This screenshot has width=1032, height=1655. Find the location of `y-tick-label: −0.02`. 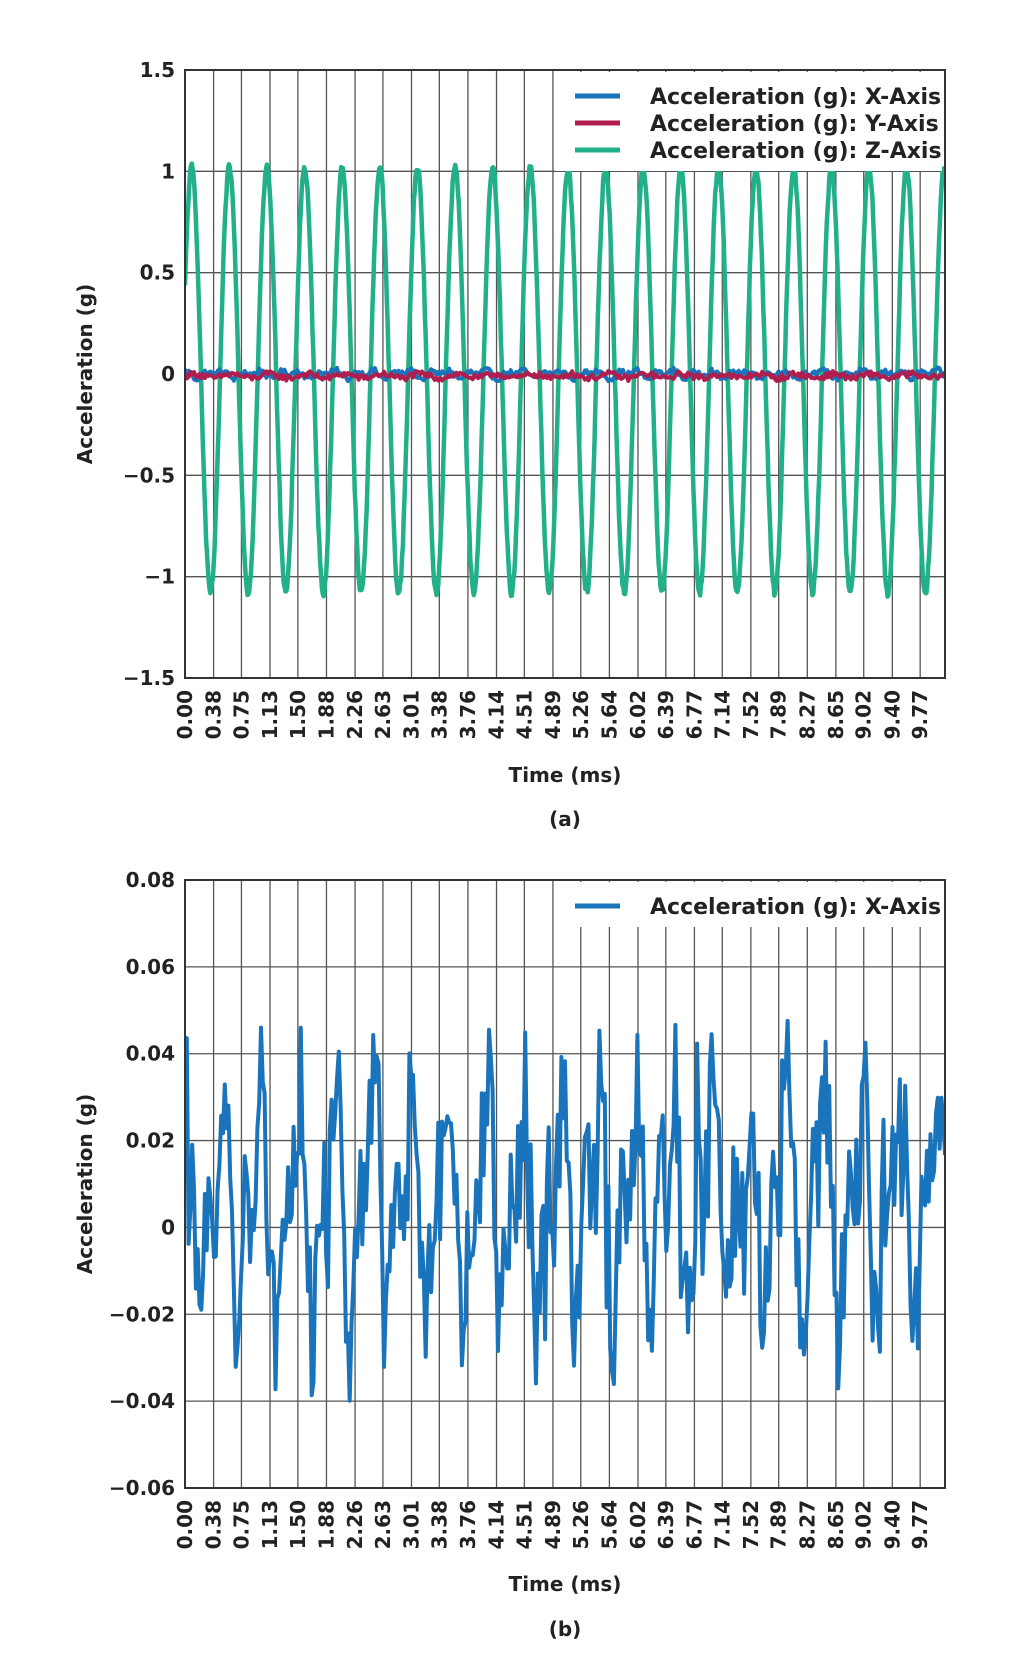

y-tick-label: −0.02 is located at coordinates (142, 1314).